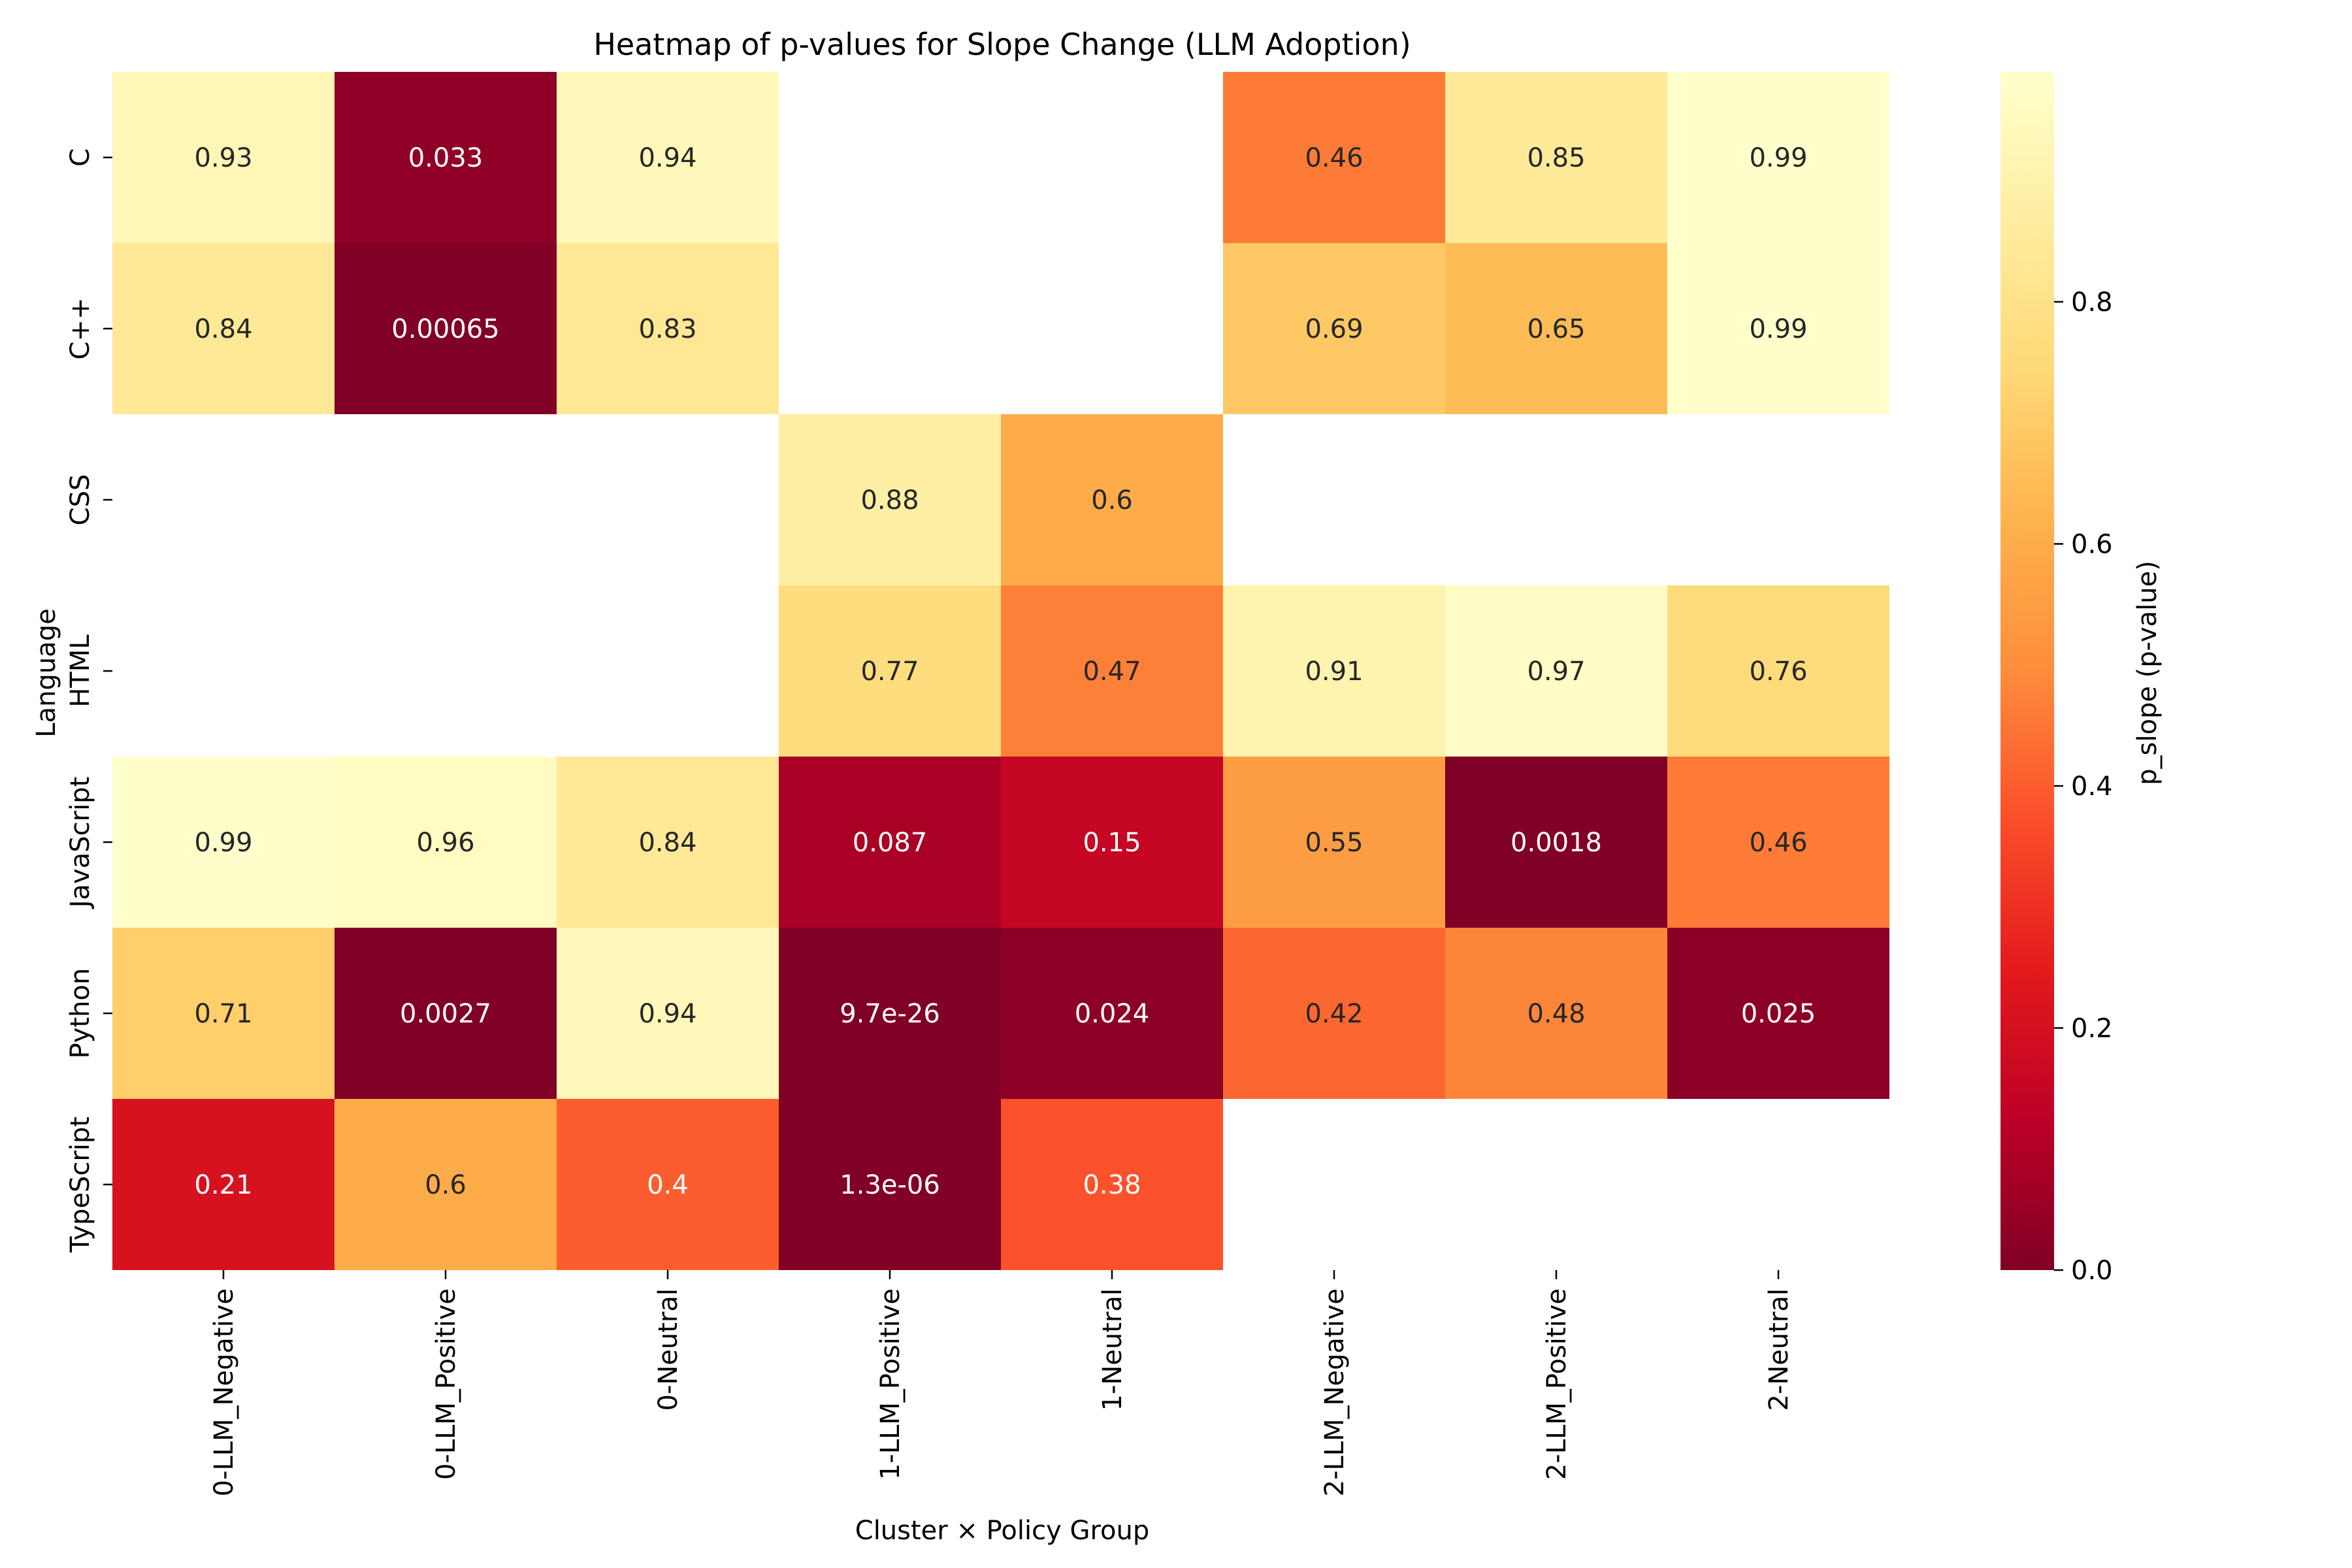 The image size is (2352, 1568). I want to click on x-tick-label: 1-Neutral, so click(1113, 1349).